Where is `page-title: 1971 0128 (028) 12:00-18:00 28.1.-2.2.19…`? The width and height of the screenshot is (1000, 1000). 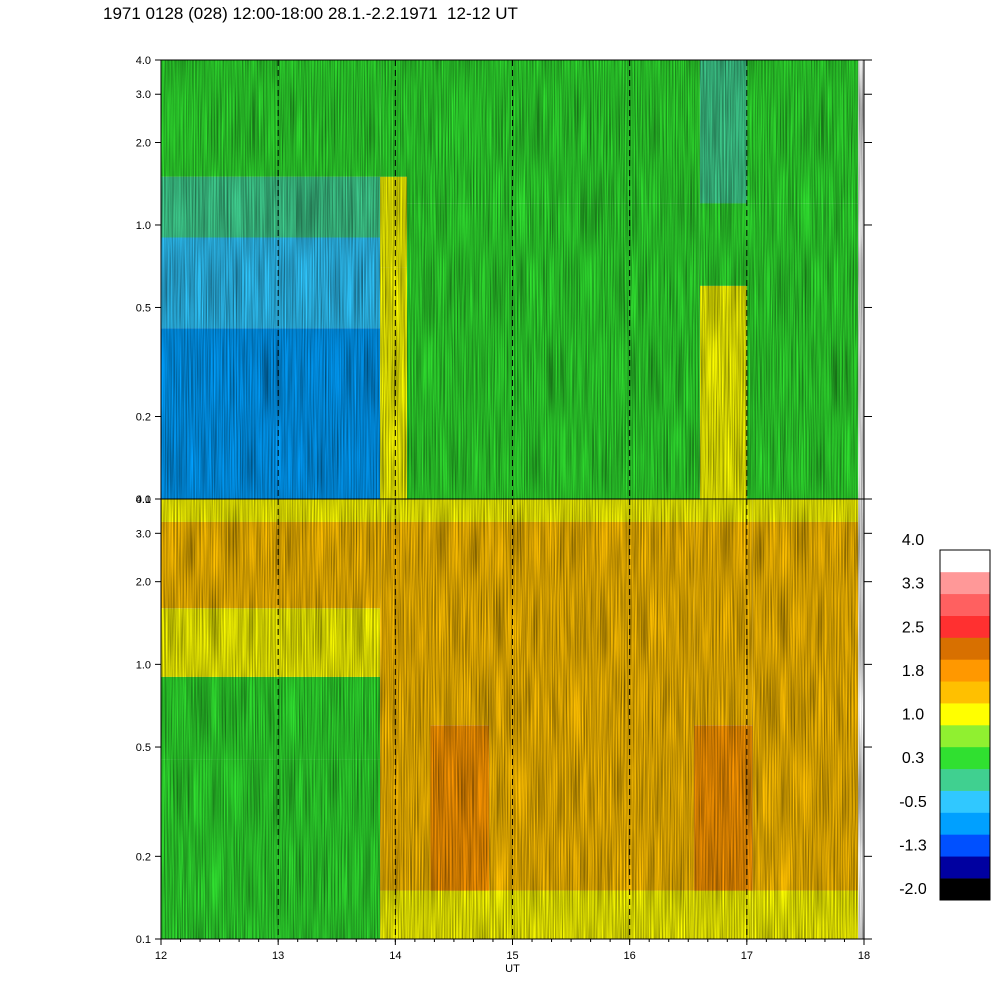
page-title: 1971 0128 (028) 12:00-18:00 28.1.-2.2.19… is located at coordinates (310, 13).